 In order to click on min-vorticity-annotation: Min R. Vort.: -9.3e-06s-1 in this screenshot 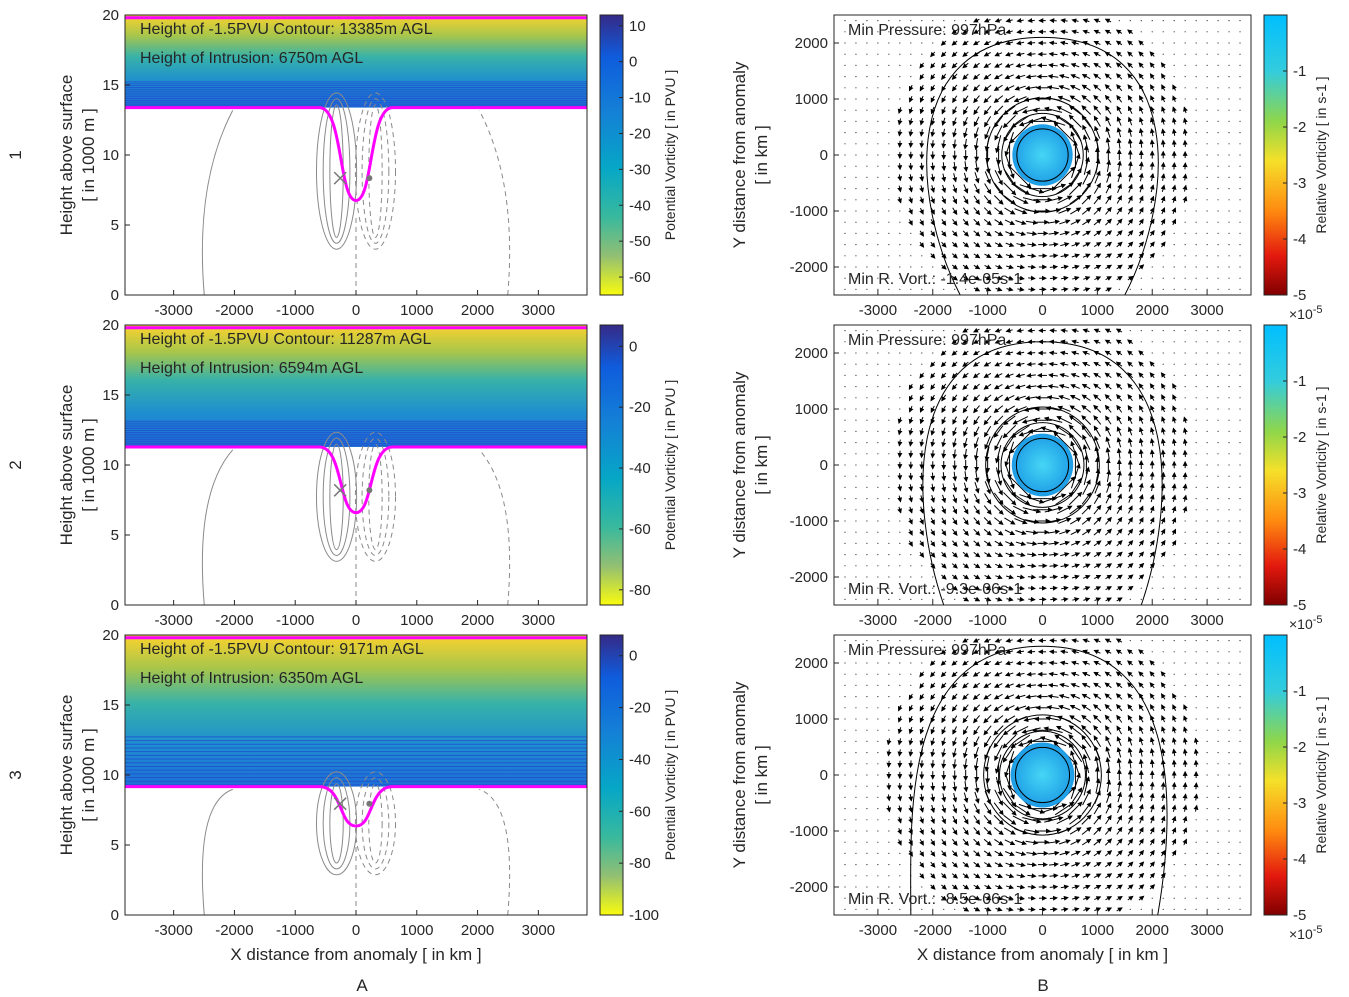, I will do `click(935, 589)`.